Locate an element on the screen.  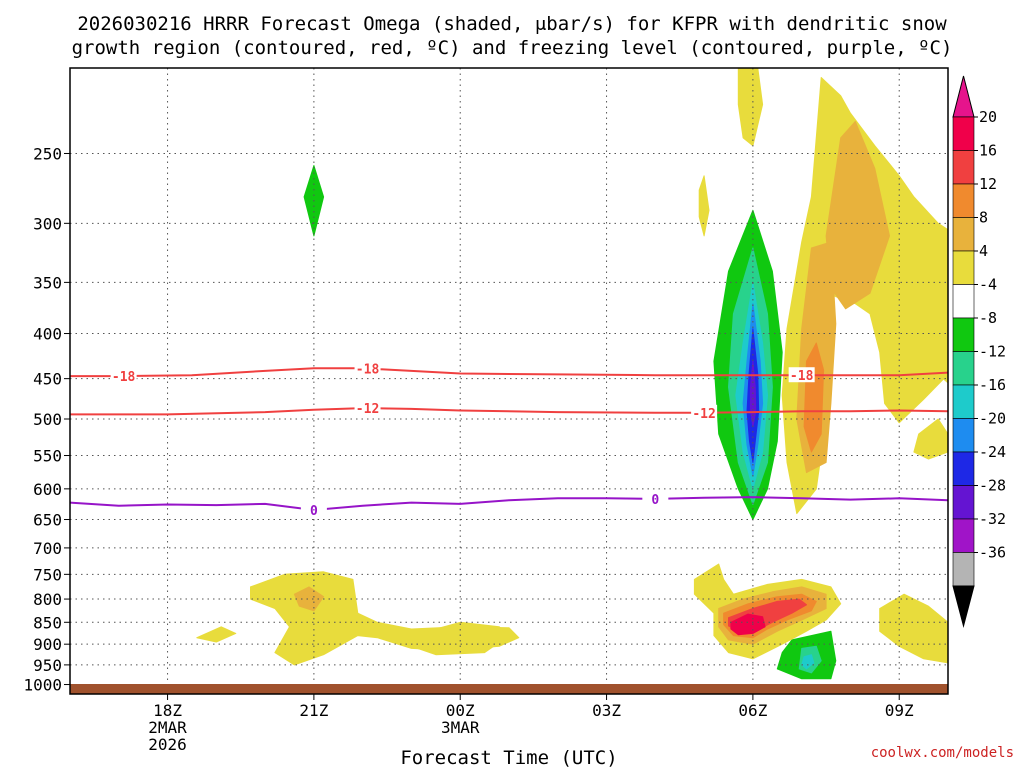
y-tick-label-450: 450 is located at coordinates (47, 379).